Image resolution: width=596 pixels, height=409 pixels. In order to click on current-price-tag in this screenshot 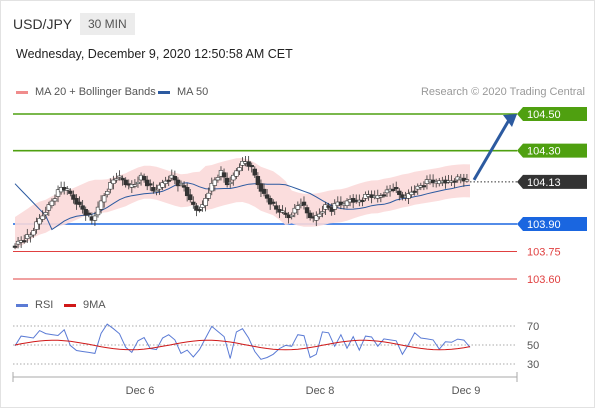, I will do `click(552, 181)`.